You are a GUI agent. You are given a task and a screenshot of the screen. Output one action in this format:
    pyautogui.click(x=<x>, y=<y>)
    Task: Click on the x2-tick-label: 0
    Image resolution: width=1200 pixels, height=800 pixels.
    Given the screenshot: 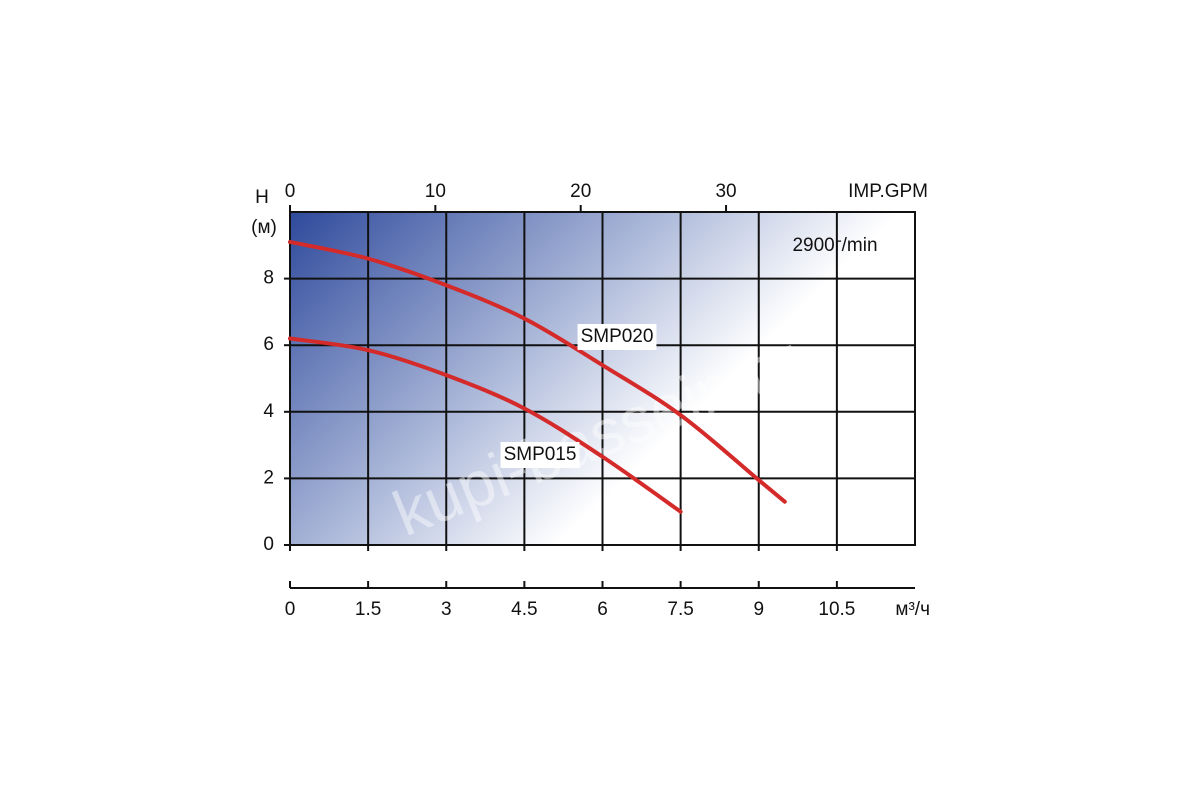 What is the action you would take?
    pyautogui.click(x=290, y=191)
    